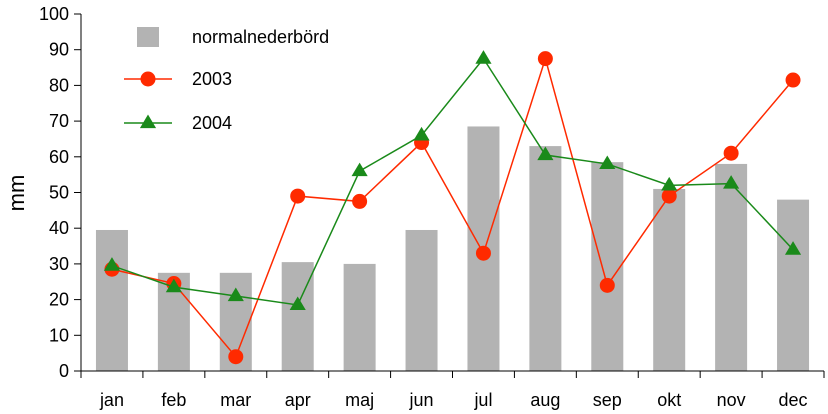 The image size is (828, 414). Describe the element at coordinates (669, 183) in the screenshot. I see `point-2004-okt` at that location.